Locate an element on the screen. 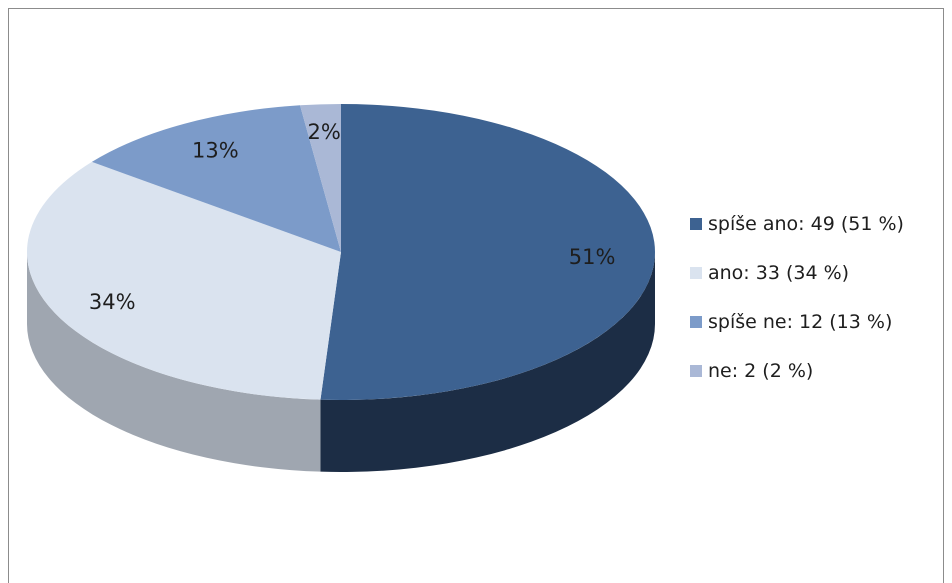 The image size is (952, 583). pie-slice-ano is located at coordinates (184, 280).